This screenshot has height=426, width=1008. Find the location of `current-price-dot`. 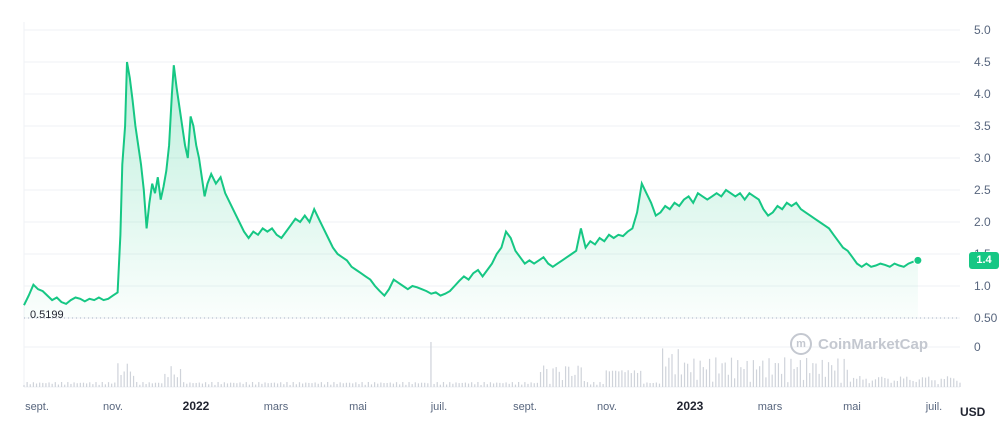

current-price-dot is located at coordinates (918, 260).